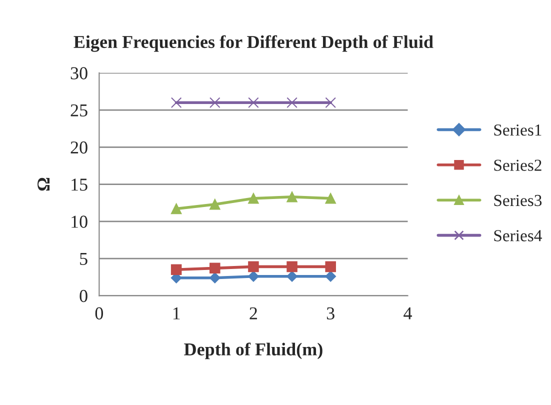 This screenshot has height=405, width=551. Describe the element at coordinates (79, 147) in the screenshot. I see `y-tick-label: 20` at that location.